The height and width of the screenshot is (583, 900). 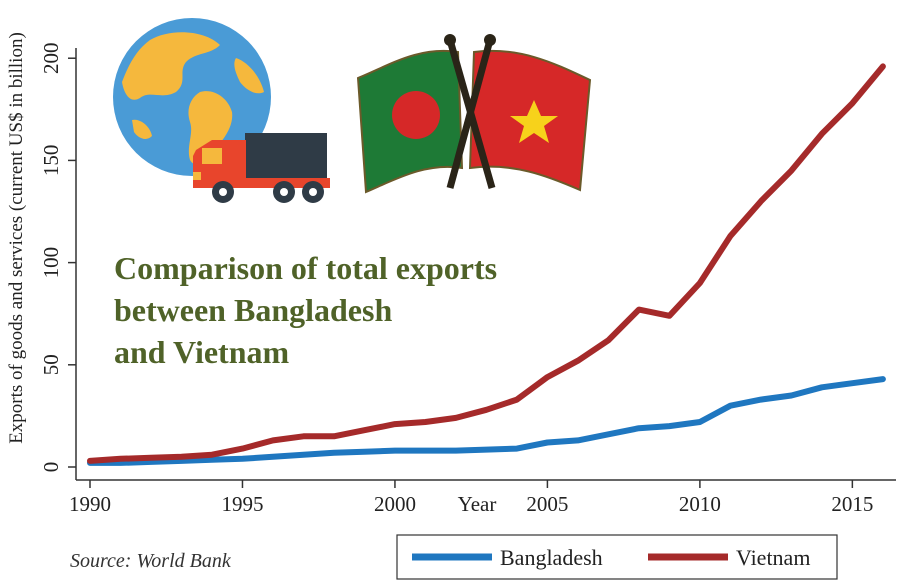 I want to click on x-tick-label: 1995, so click(x=242, y=504).